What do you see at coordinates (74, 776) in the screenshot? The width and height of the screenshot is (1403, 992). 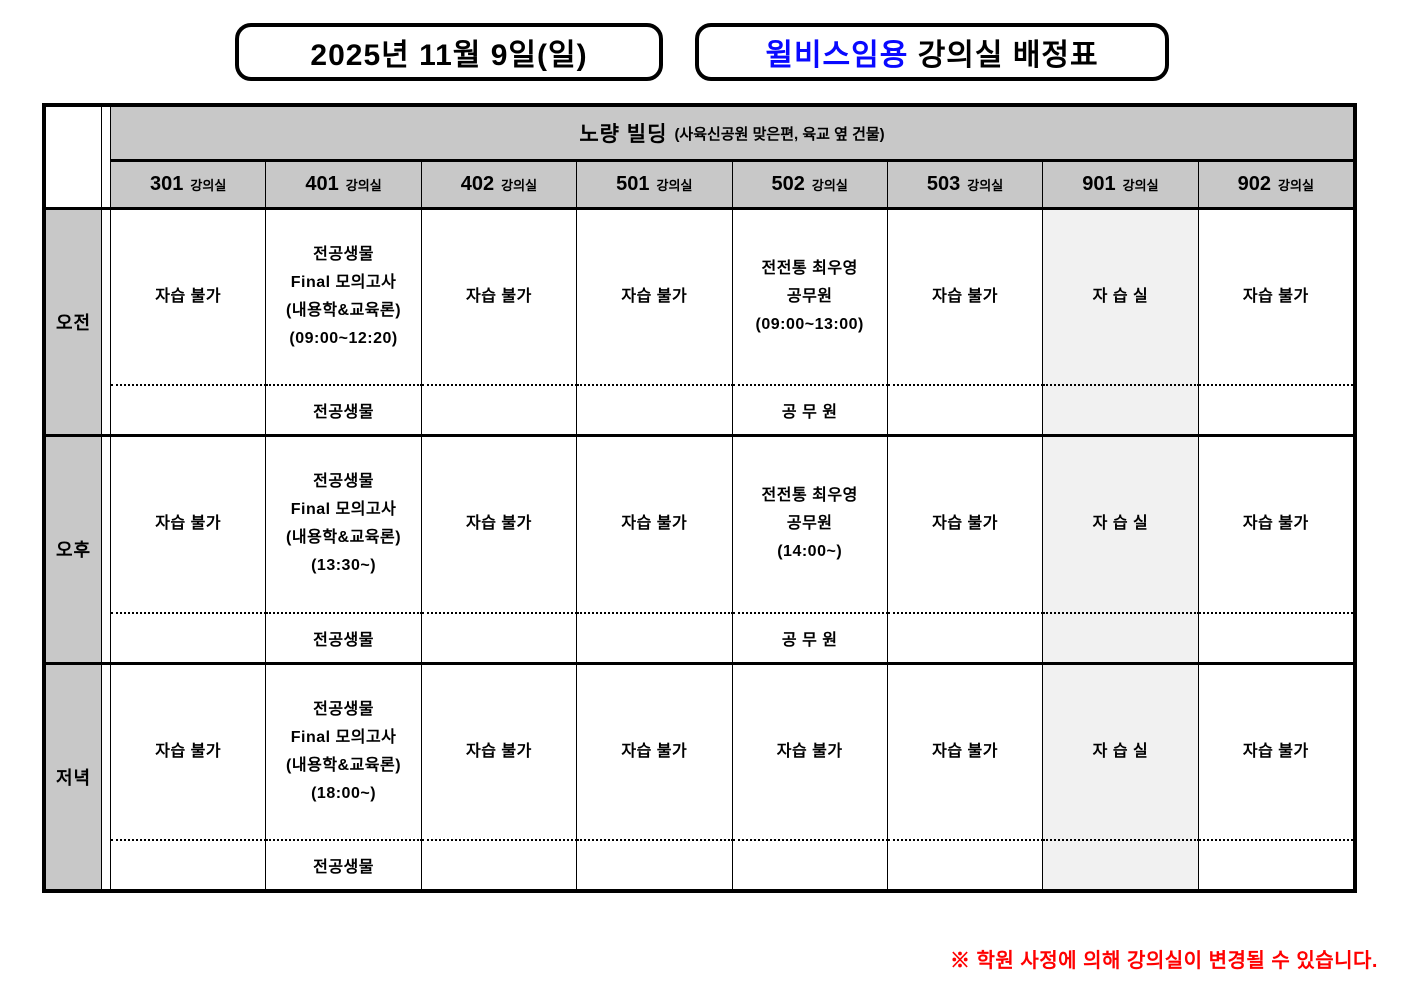 I see `row-label-evening: 저녁` at bounding box center [74, 776].